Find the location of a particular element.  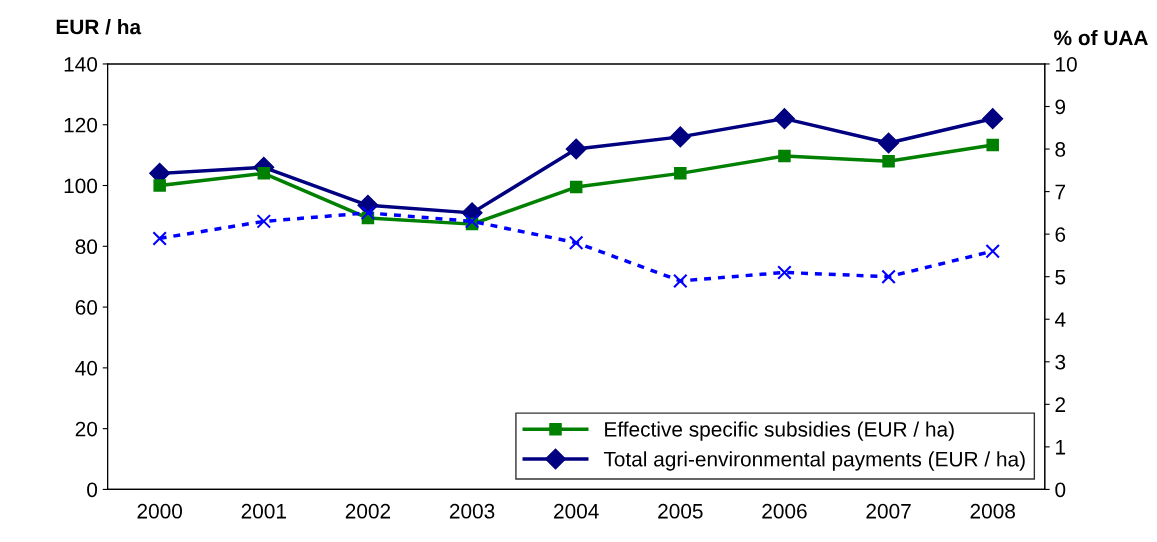

x-tick-label: 2003 is located at coordinates (472, 511).